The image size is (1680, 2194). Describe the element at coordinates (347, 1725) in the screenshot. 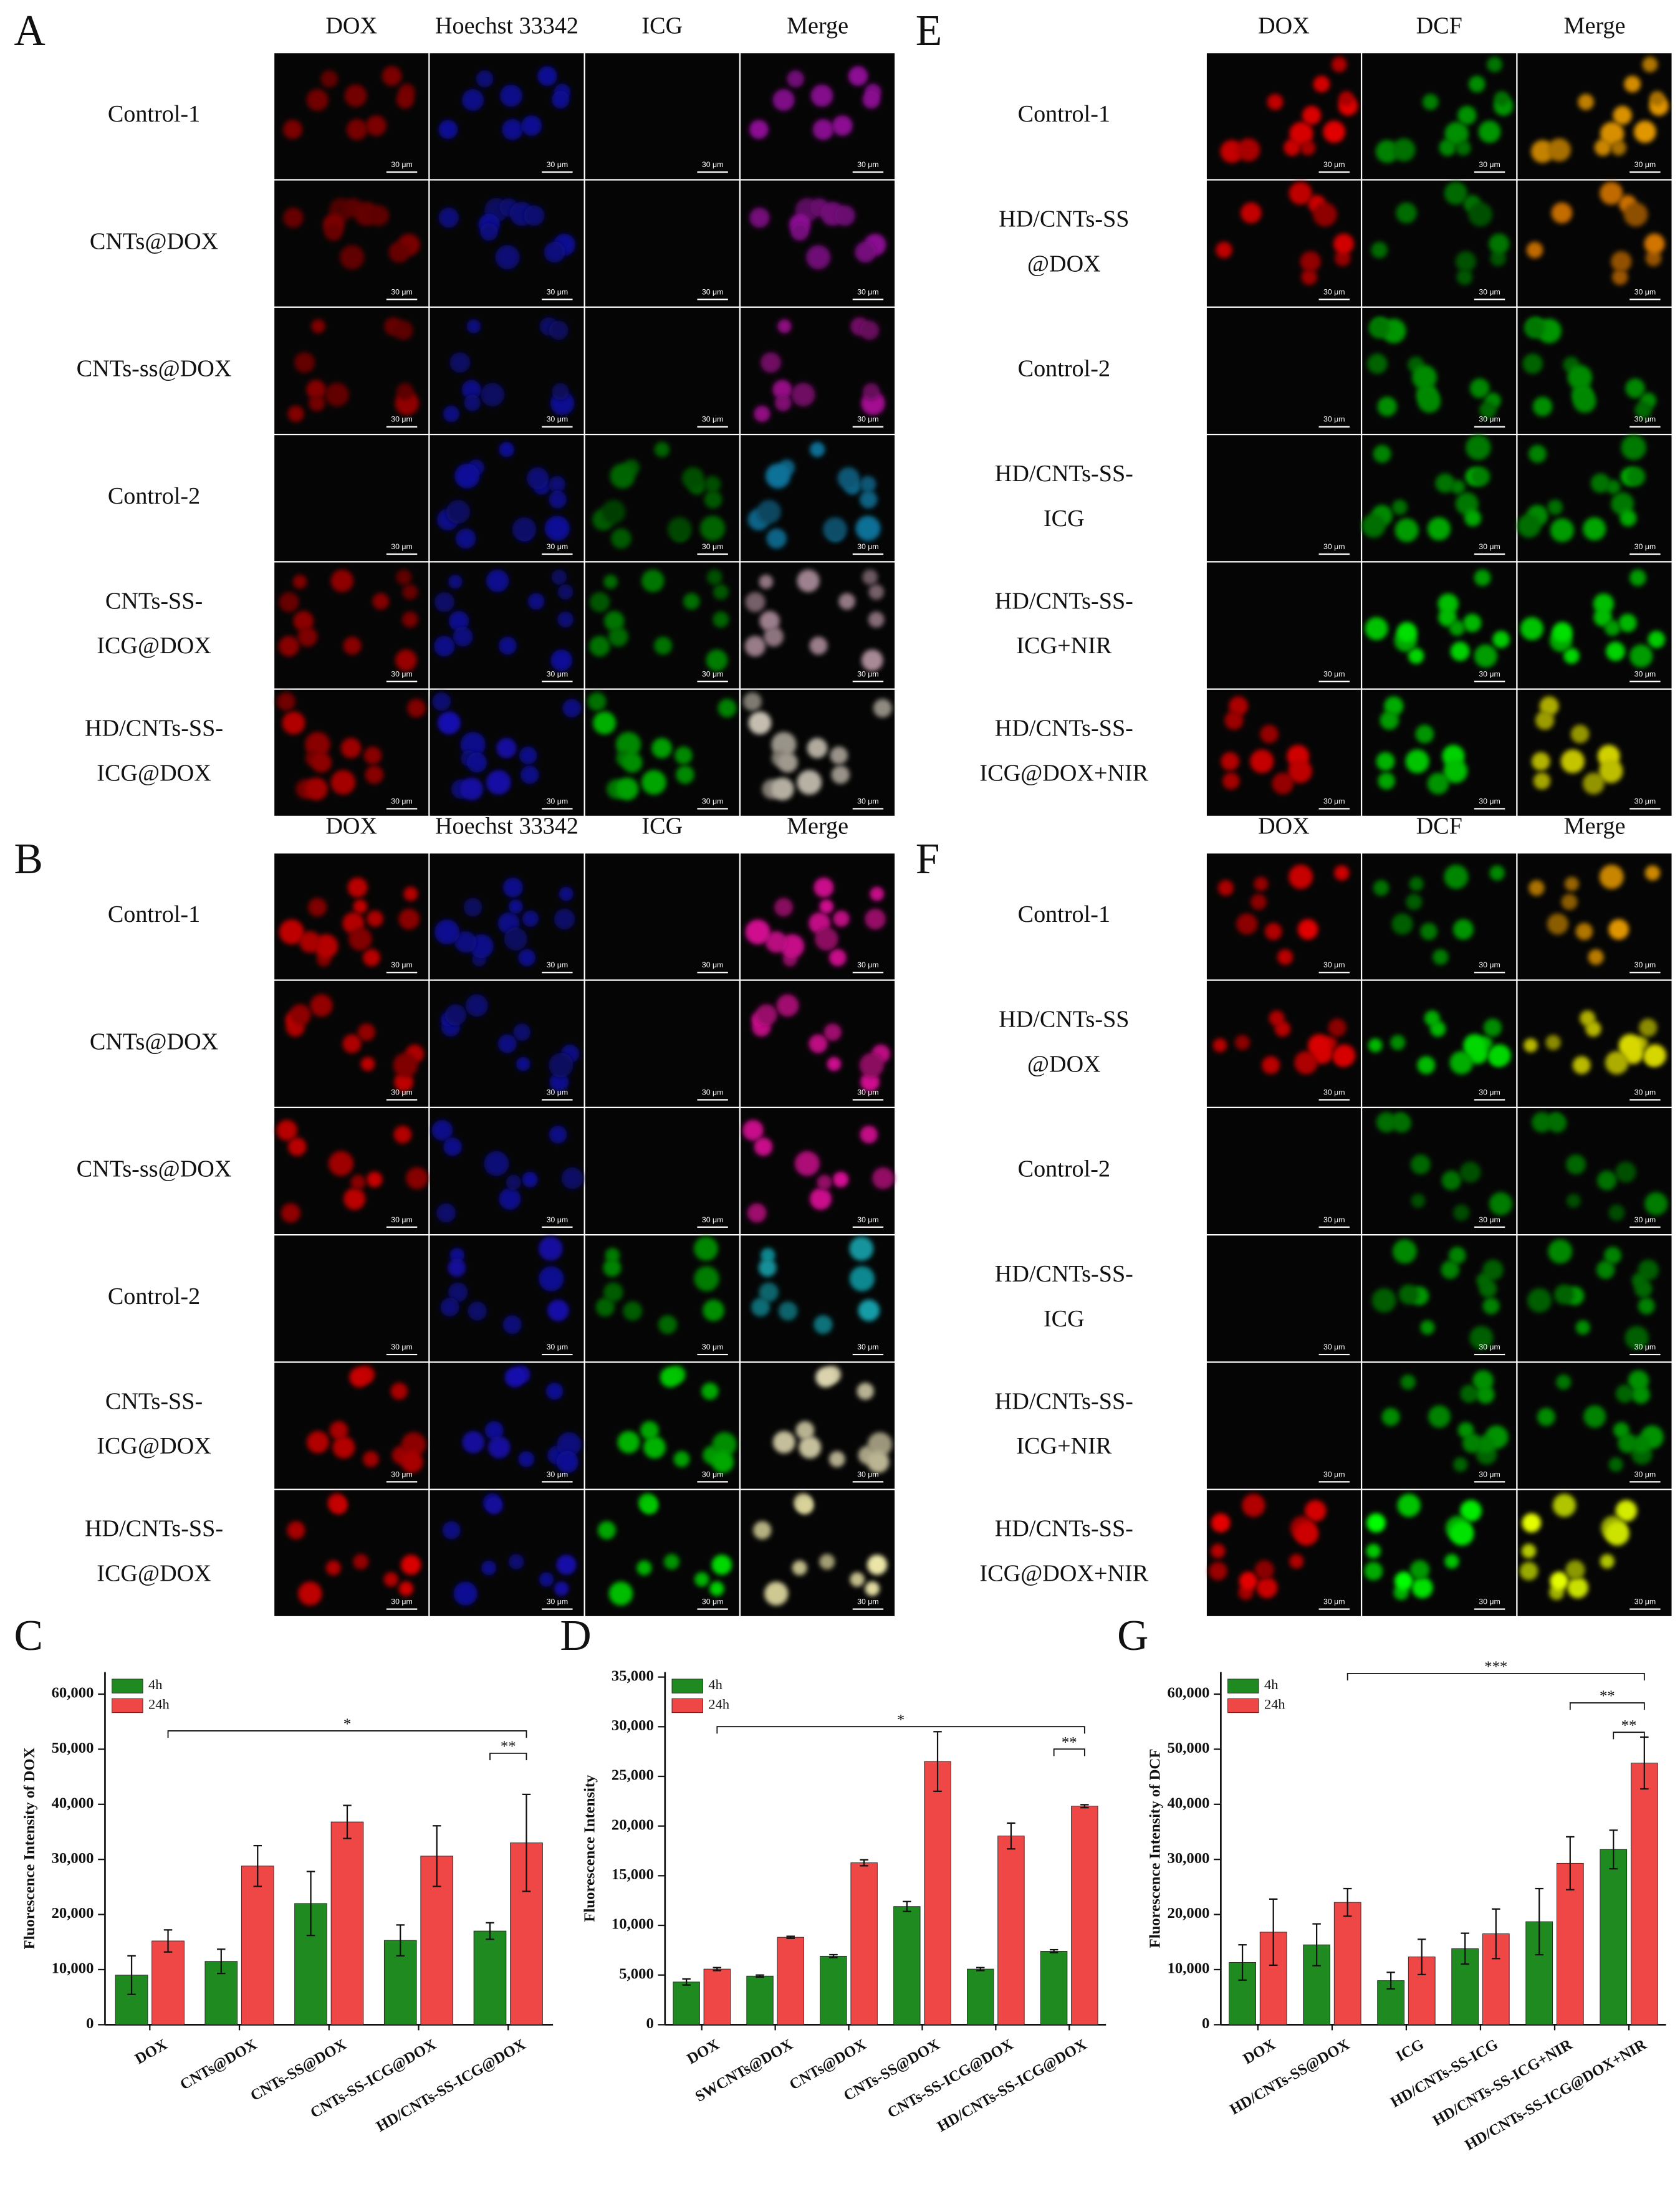

I see `significance-label: *` at that location.